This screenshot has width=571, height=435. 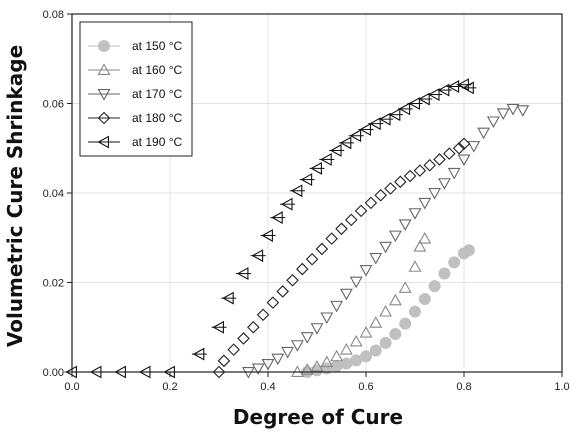 What do you see at coordinates (157, 94) in the screenshot?
I see `legend-label: at 170 °C` at bounding box center [157, 94].